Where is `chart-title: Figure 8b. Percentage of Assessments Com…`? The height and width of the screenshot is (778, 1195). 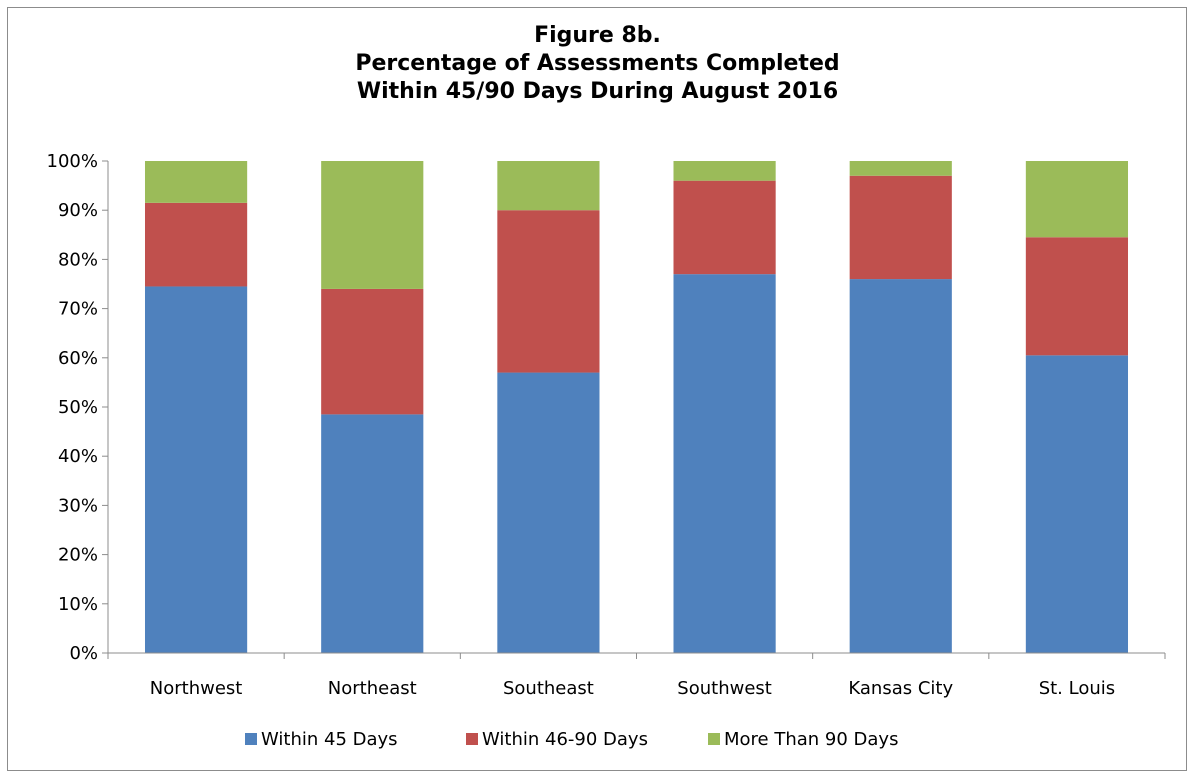
chart-title: Figure 8b. Percentage of Assessments Com… is located at coordinates (597, 64).